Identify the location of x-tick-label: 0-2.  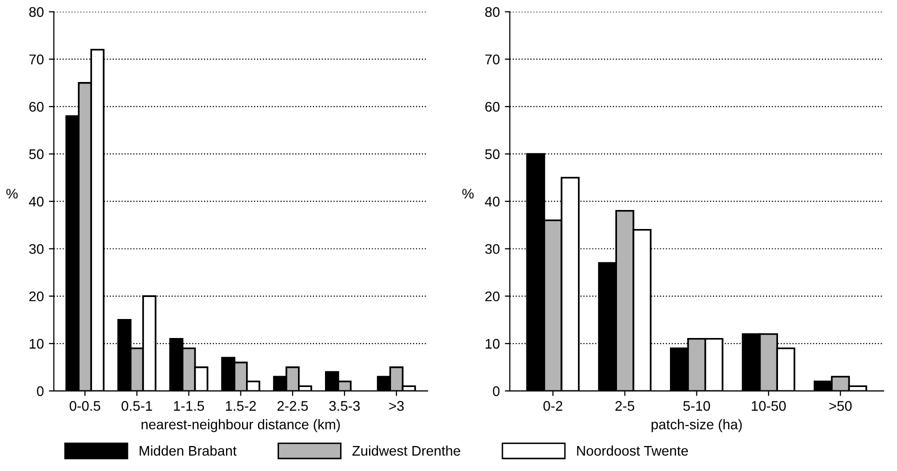
(552, 406).